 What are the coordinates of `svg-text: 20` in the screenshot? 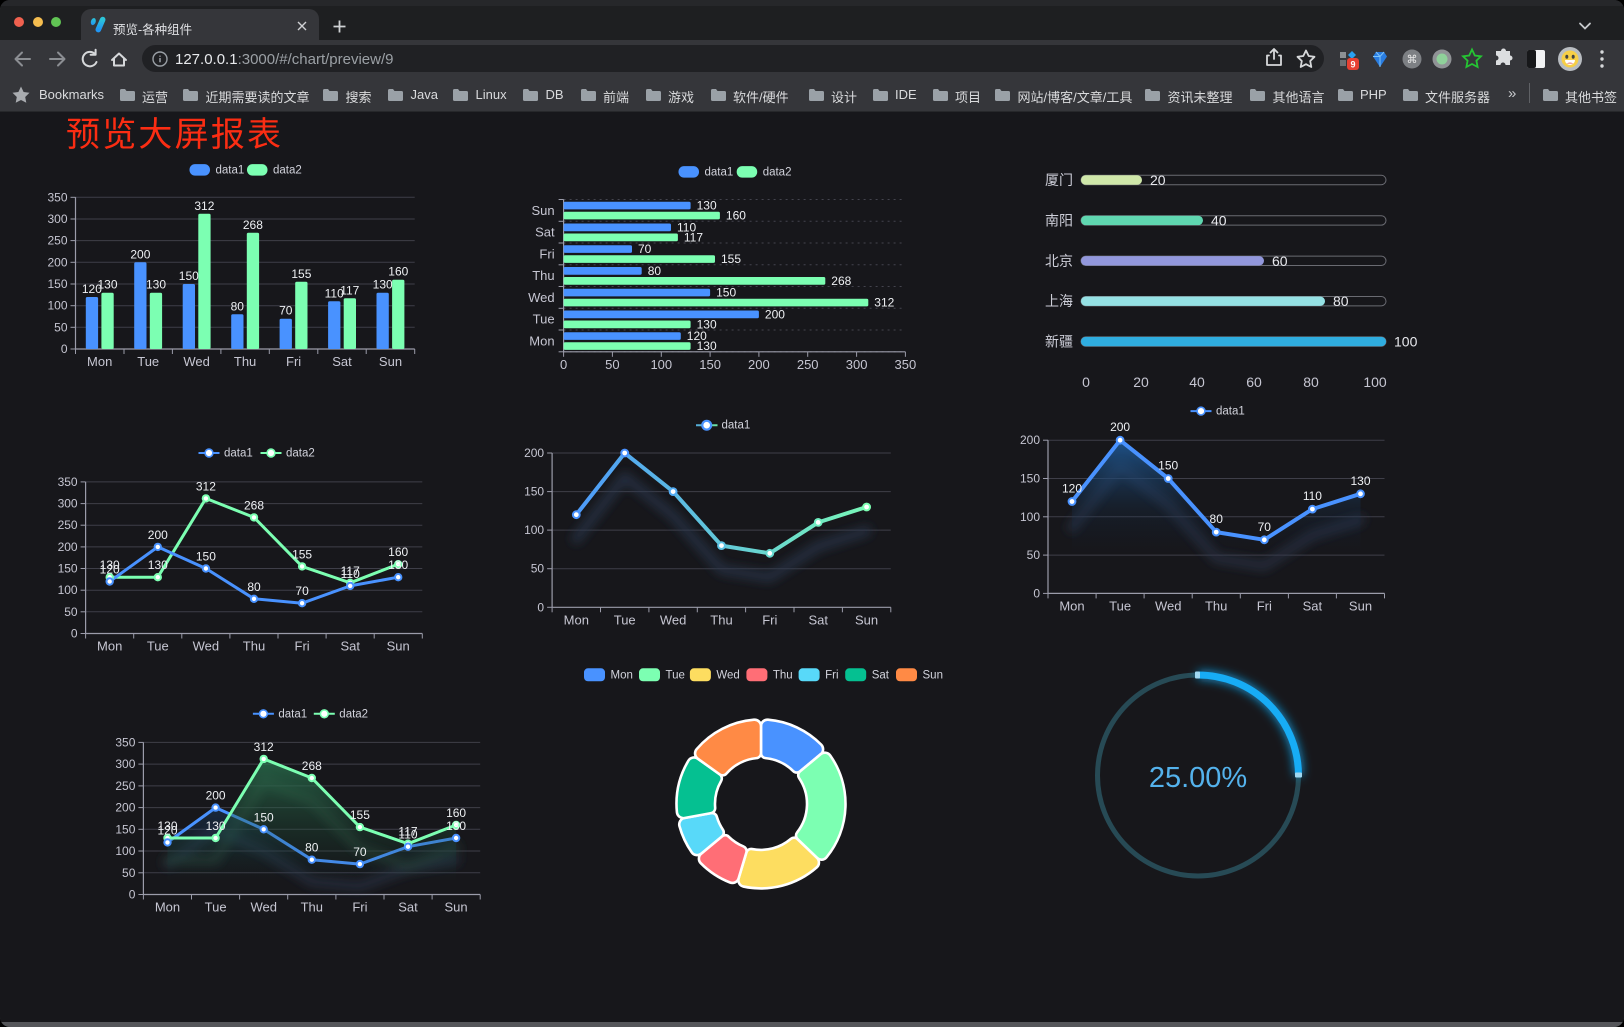 It's located at (1141, 382).